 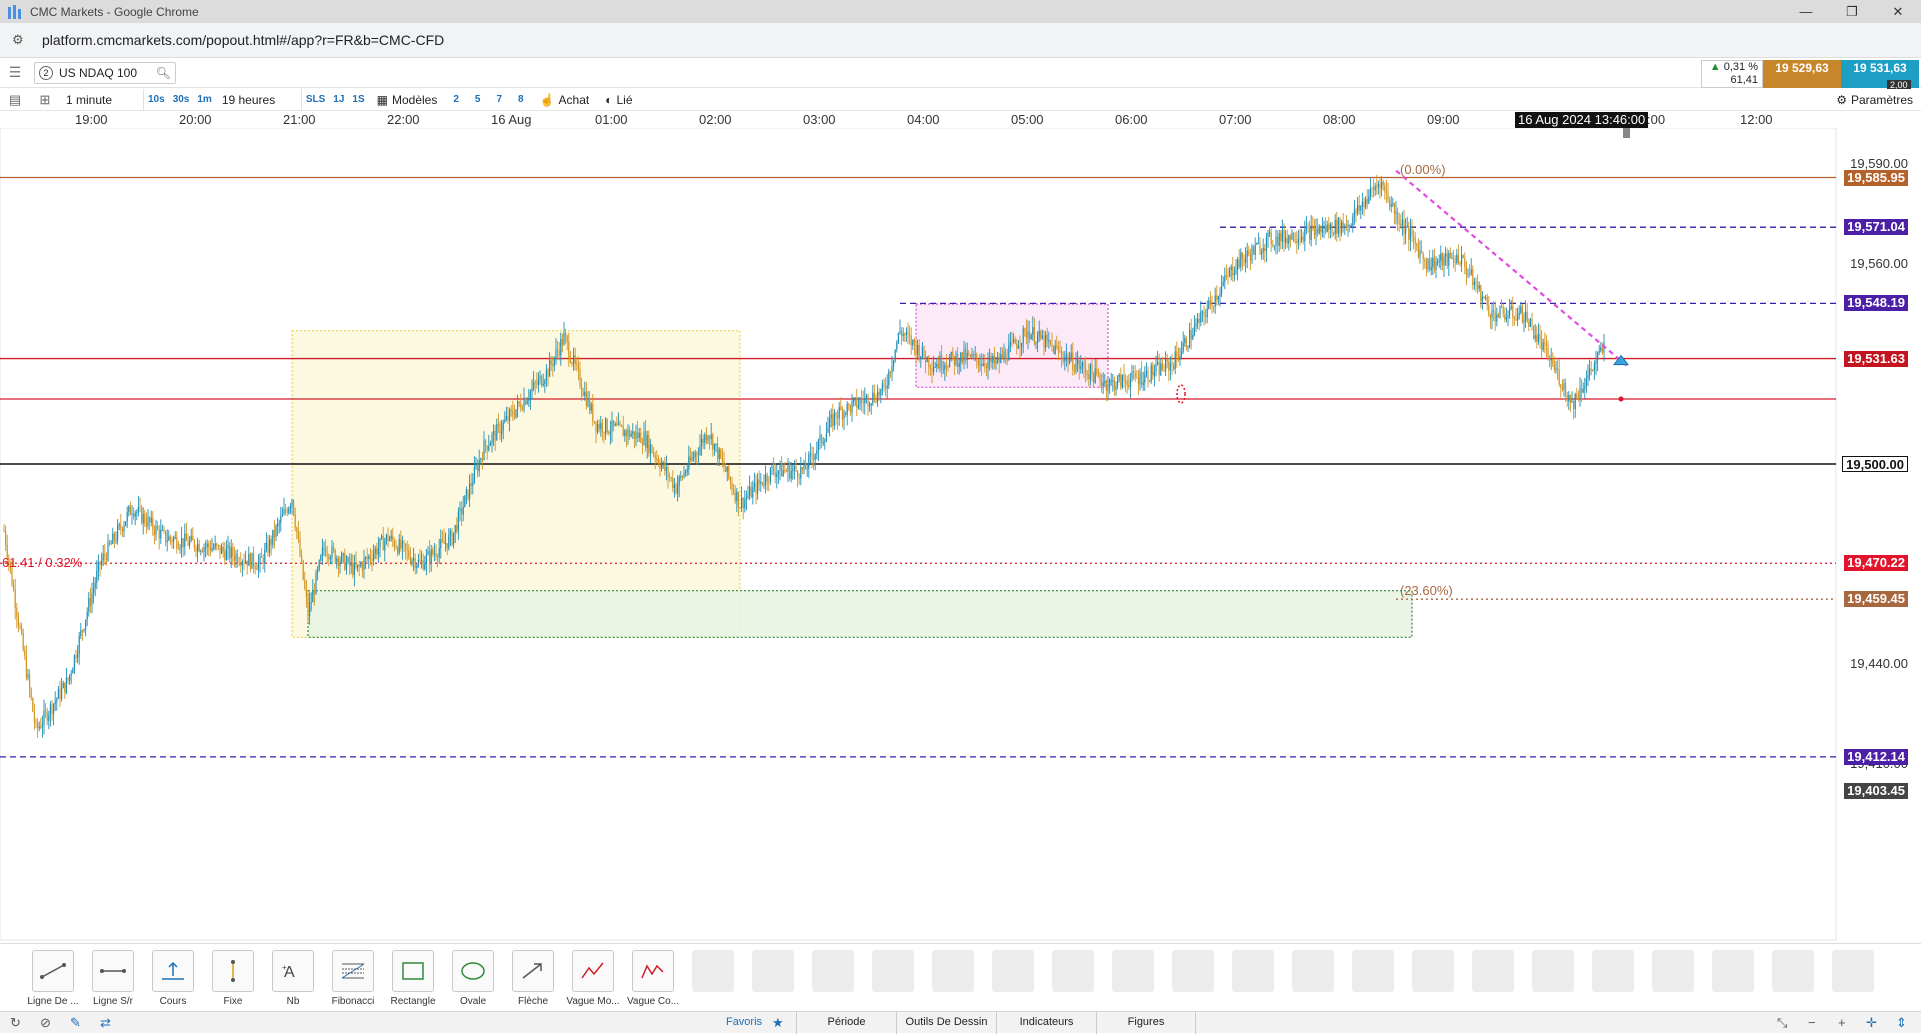 What do you see at coordinates (521, 99) in the screenshot?
I see `count-8: 8` at bounding box center [521, 99].